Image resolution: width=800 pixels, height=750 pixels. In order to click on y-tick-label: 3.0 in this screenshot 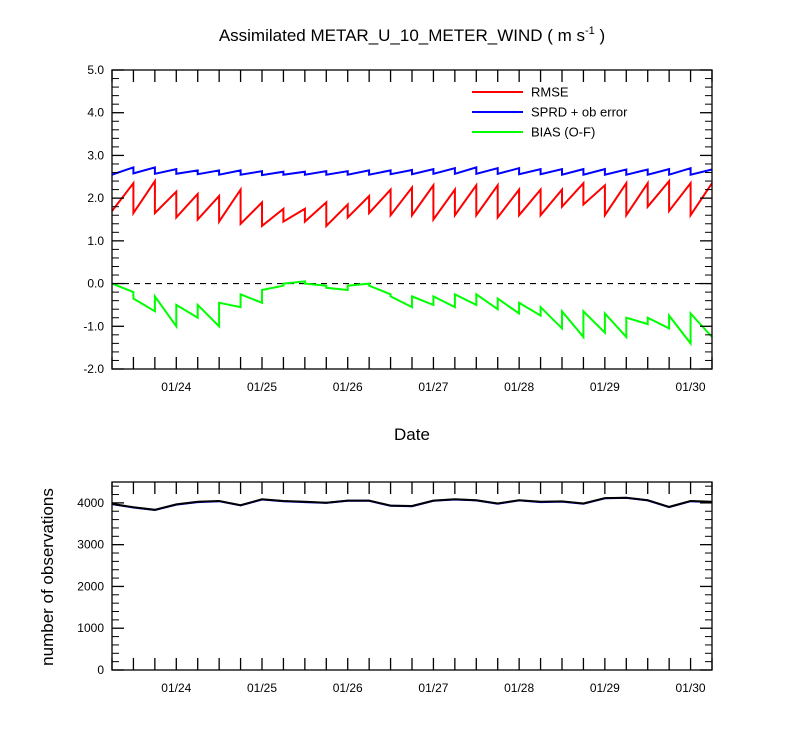, I will do `click(95, 155)`.